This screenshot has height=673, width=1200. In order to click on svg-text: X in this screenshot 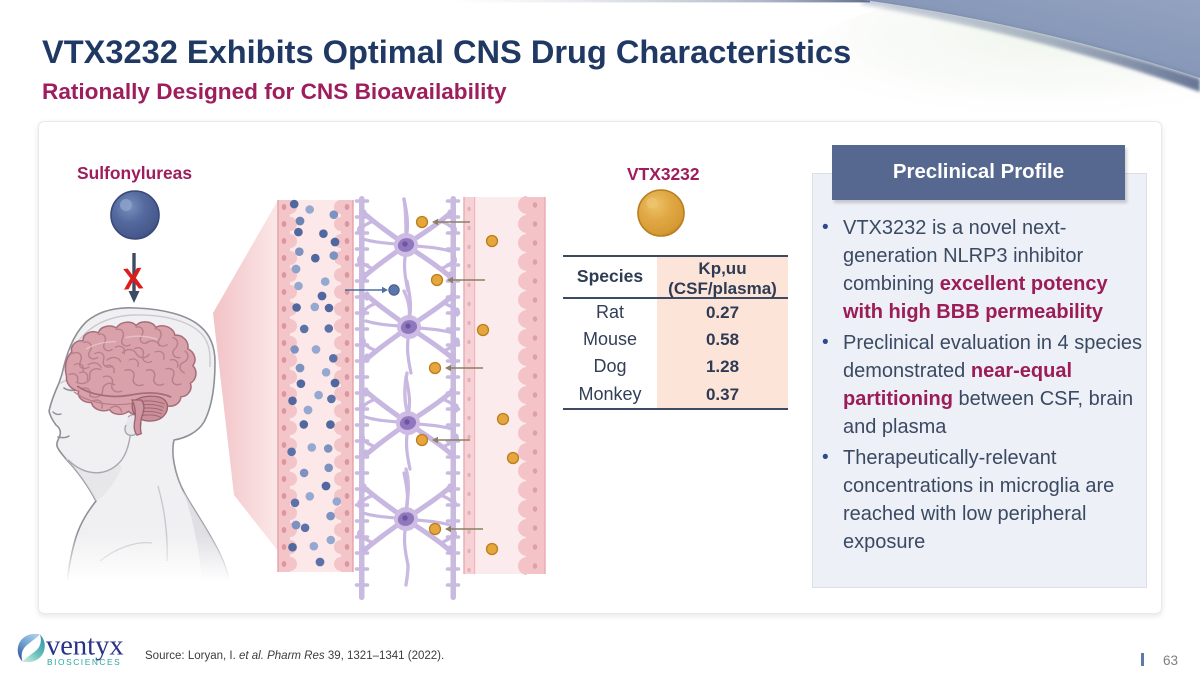, I will do `click(133, 279)`.